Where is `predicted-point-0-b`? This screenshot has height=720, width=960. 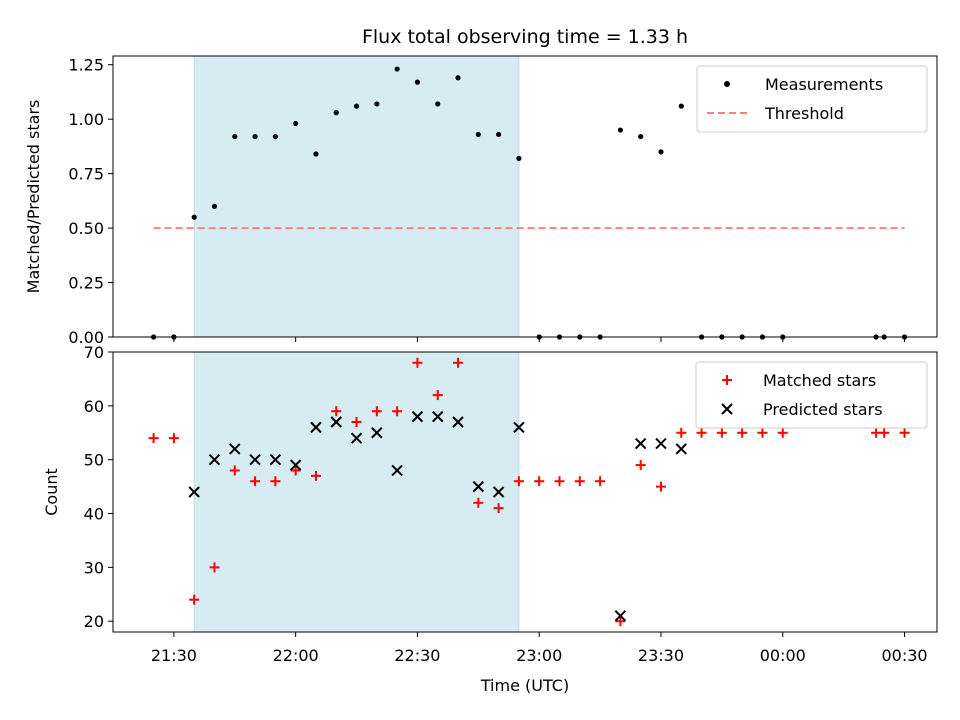
predicted-point-0-b is located at coordinates (194, 492).